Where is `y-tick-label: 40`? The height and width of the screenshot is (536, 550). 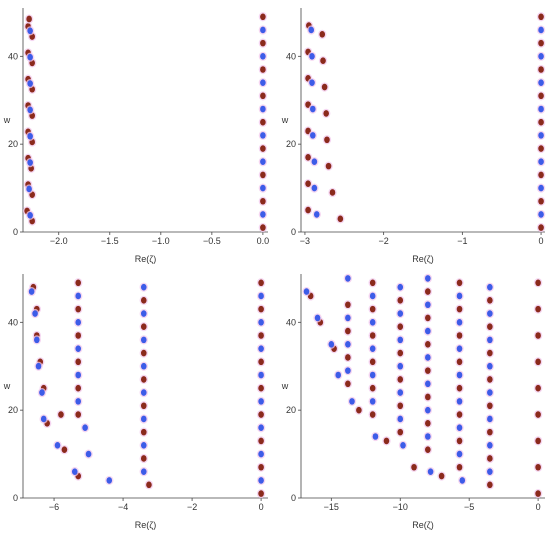 y-tick-label: 40 is located at coordinates (291, 56).